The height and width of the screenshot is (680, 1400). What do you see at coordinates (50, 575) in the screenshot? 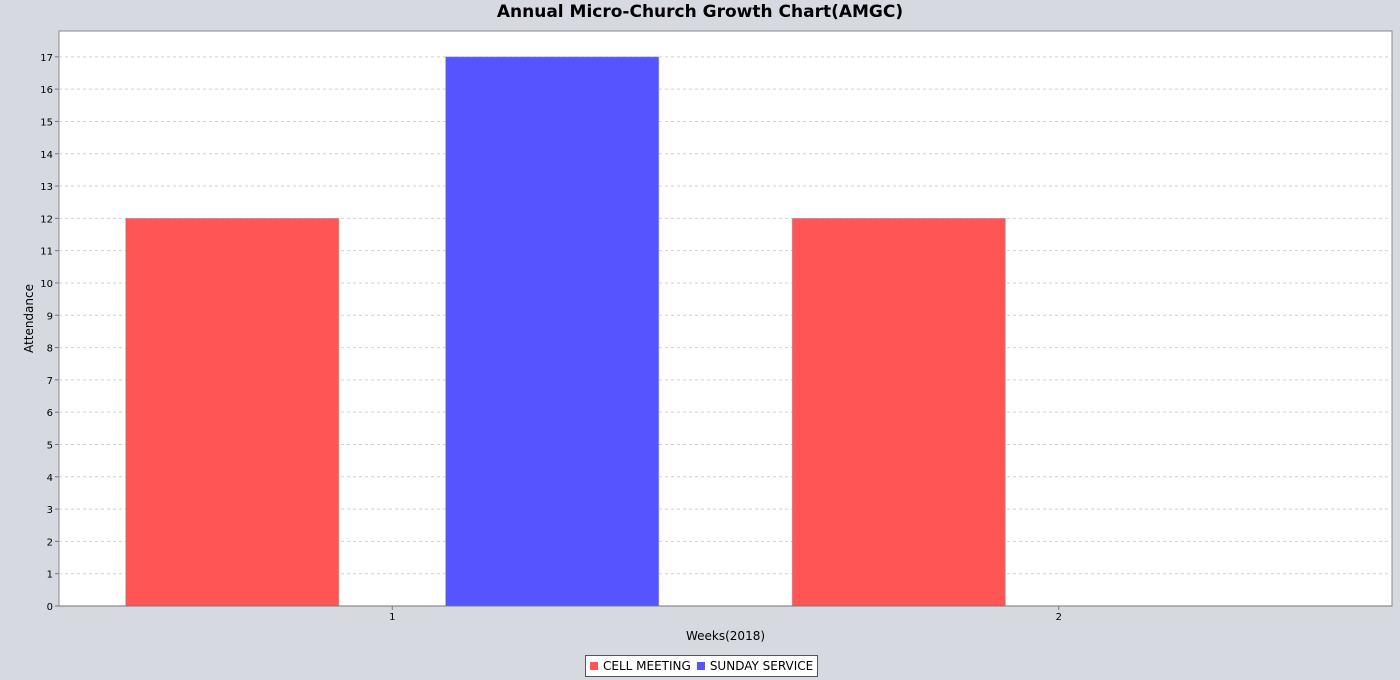
I see `y-tick-label: 1` at bounding box center [50, 575].